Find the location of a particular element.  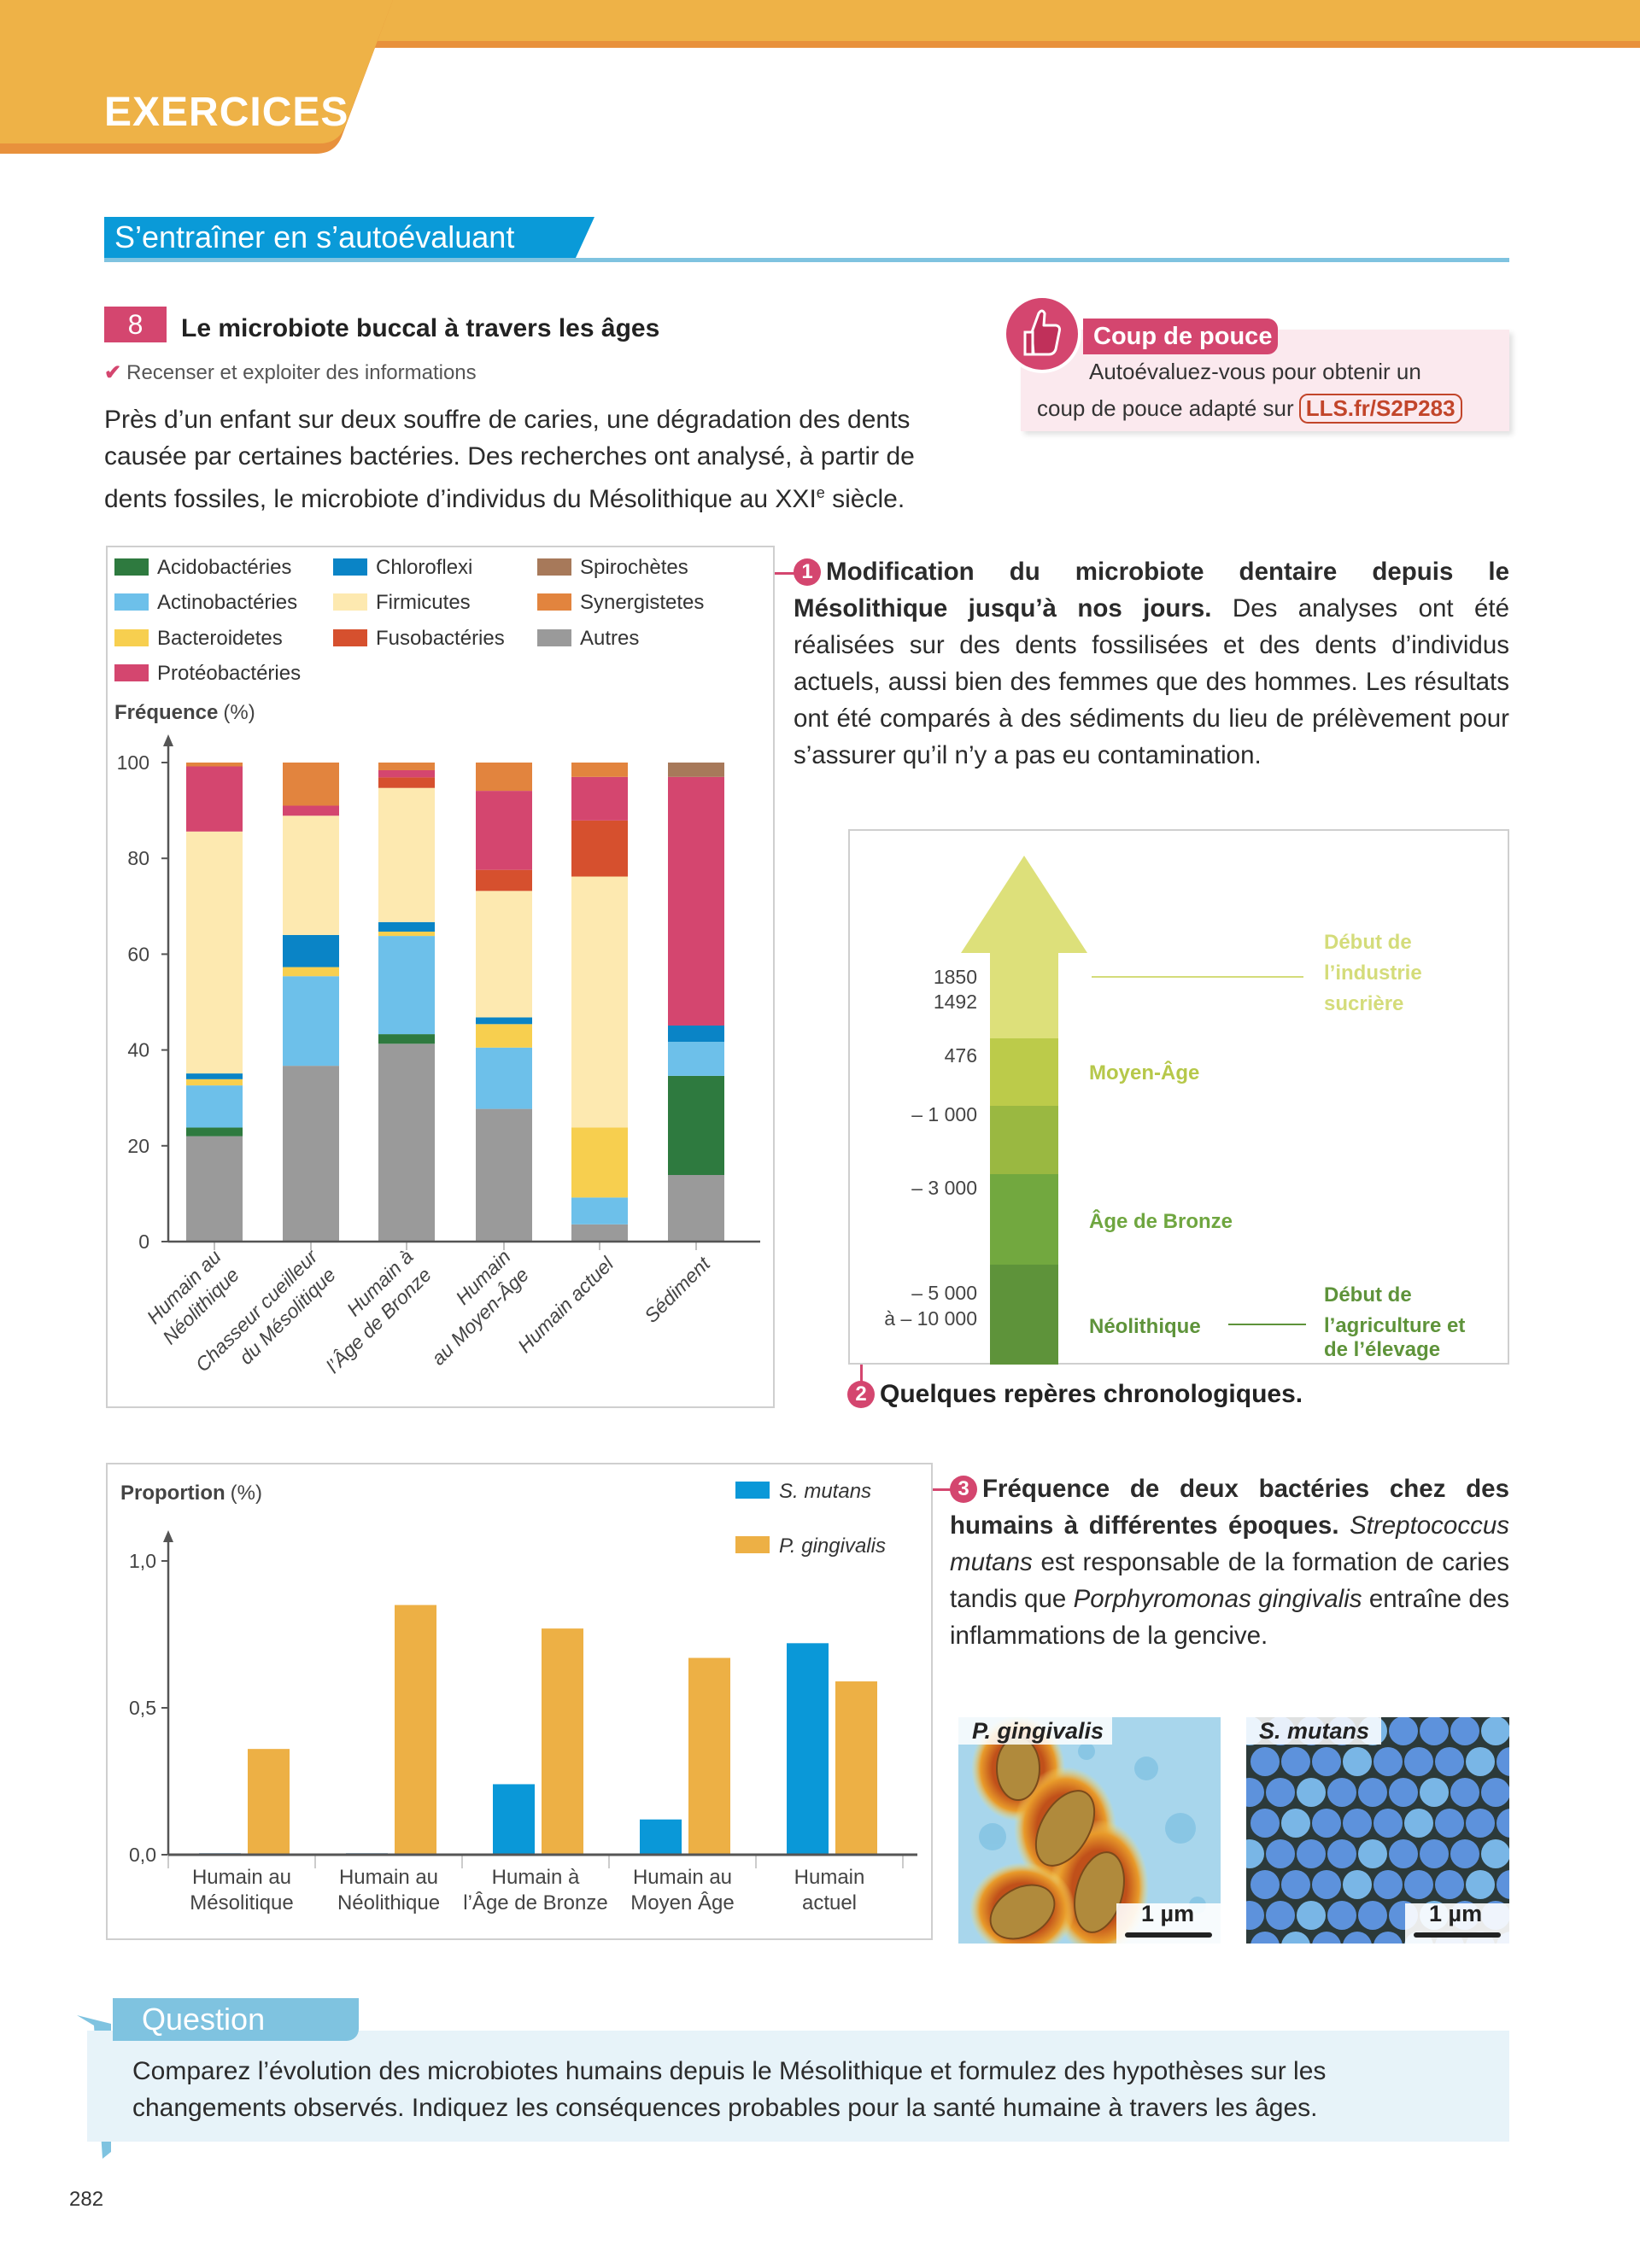

timeline-segment is located at coordinates (1024, 994).